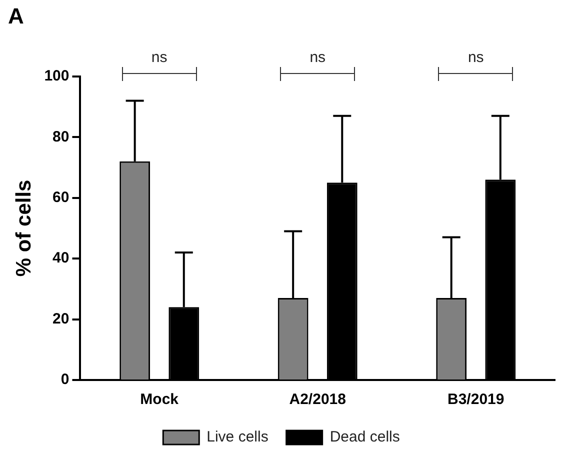 This screenshot has width=575, height=459. I want to click on chart-title: A, so click(16, 15).